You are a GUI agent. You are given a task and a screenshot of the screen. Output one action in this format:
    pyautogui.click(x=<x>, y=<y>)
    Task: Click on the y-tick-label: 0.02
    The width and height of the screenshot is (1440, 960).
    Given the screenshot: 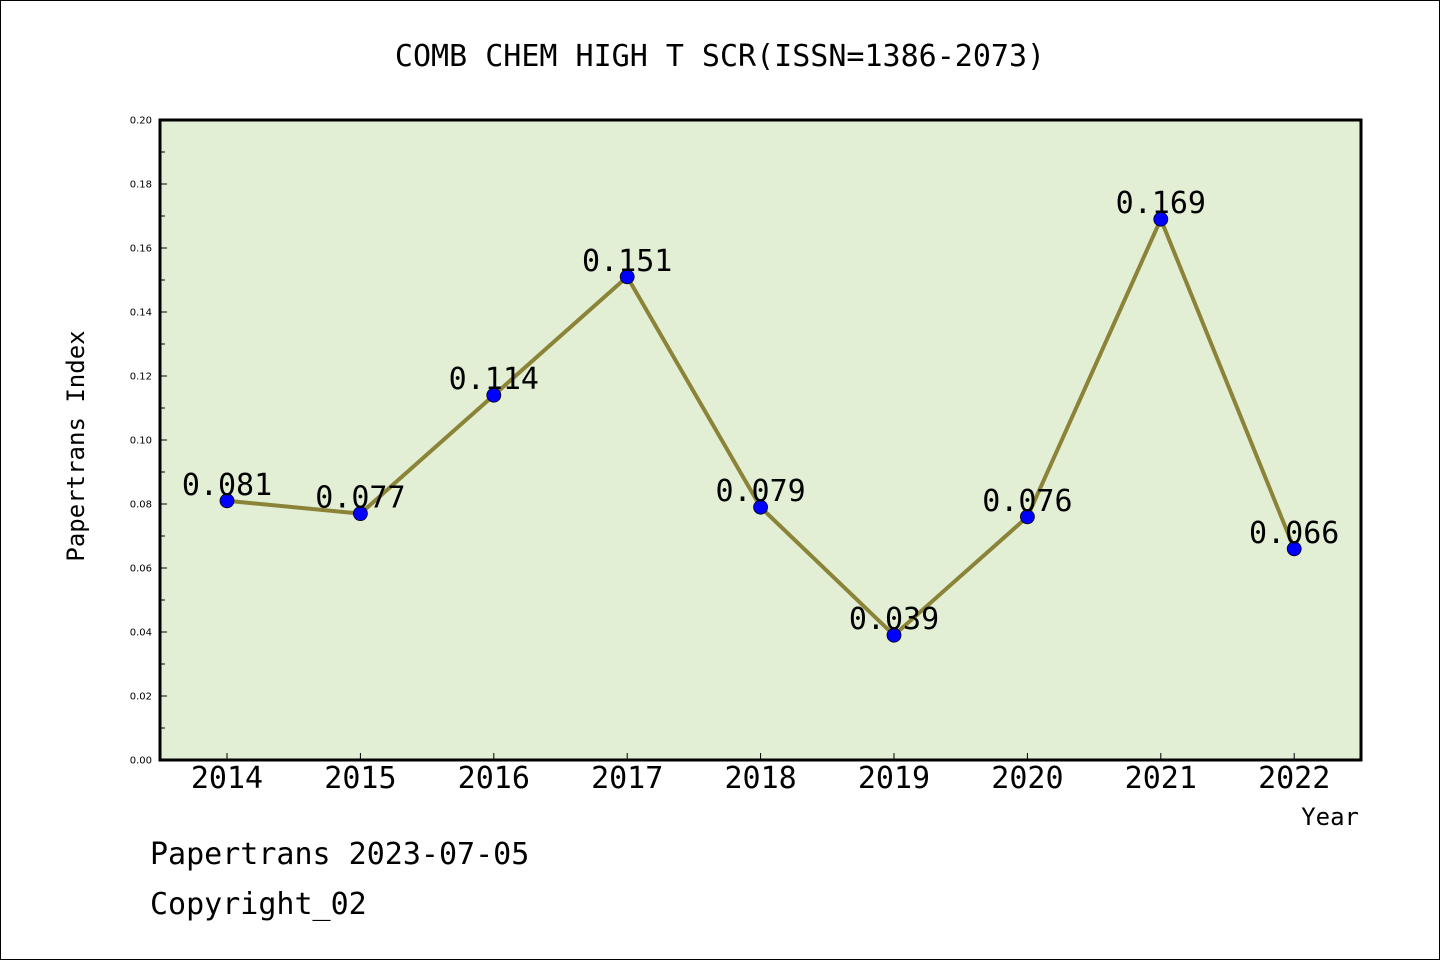 What is the action you would take?
    pyautogui.click(x=141, y=697)
    